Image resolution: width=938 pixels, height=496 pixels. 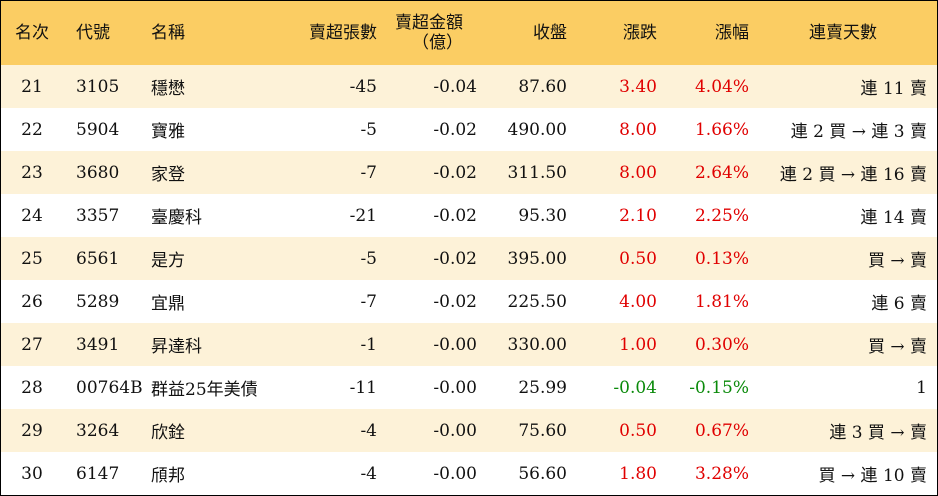 I want to click on cell-close: 490.00, so click(x=534, y=129).